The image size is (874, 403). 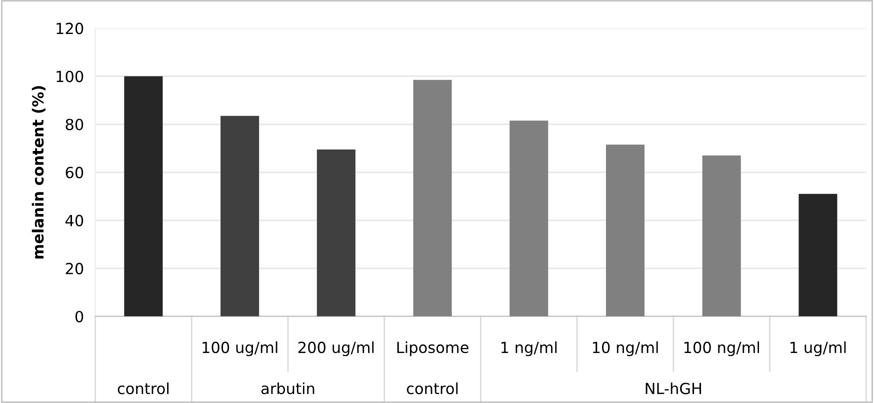 What do you see at coordinates (75, 172) in the screenshot?
I see `y-tick-label: 60` at bounding box center [75, 172].